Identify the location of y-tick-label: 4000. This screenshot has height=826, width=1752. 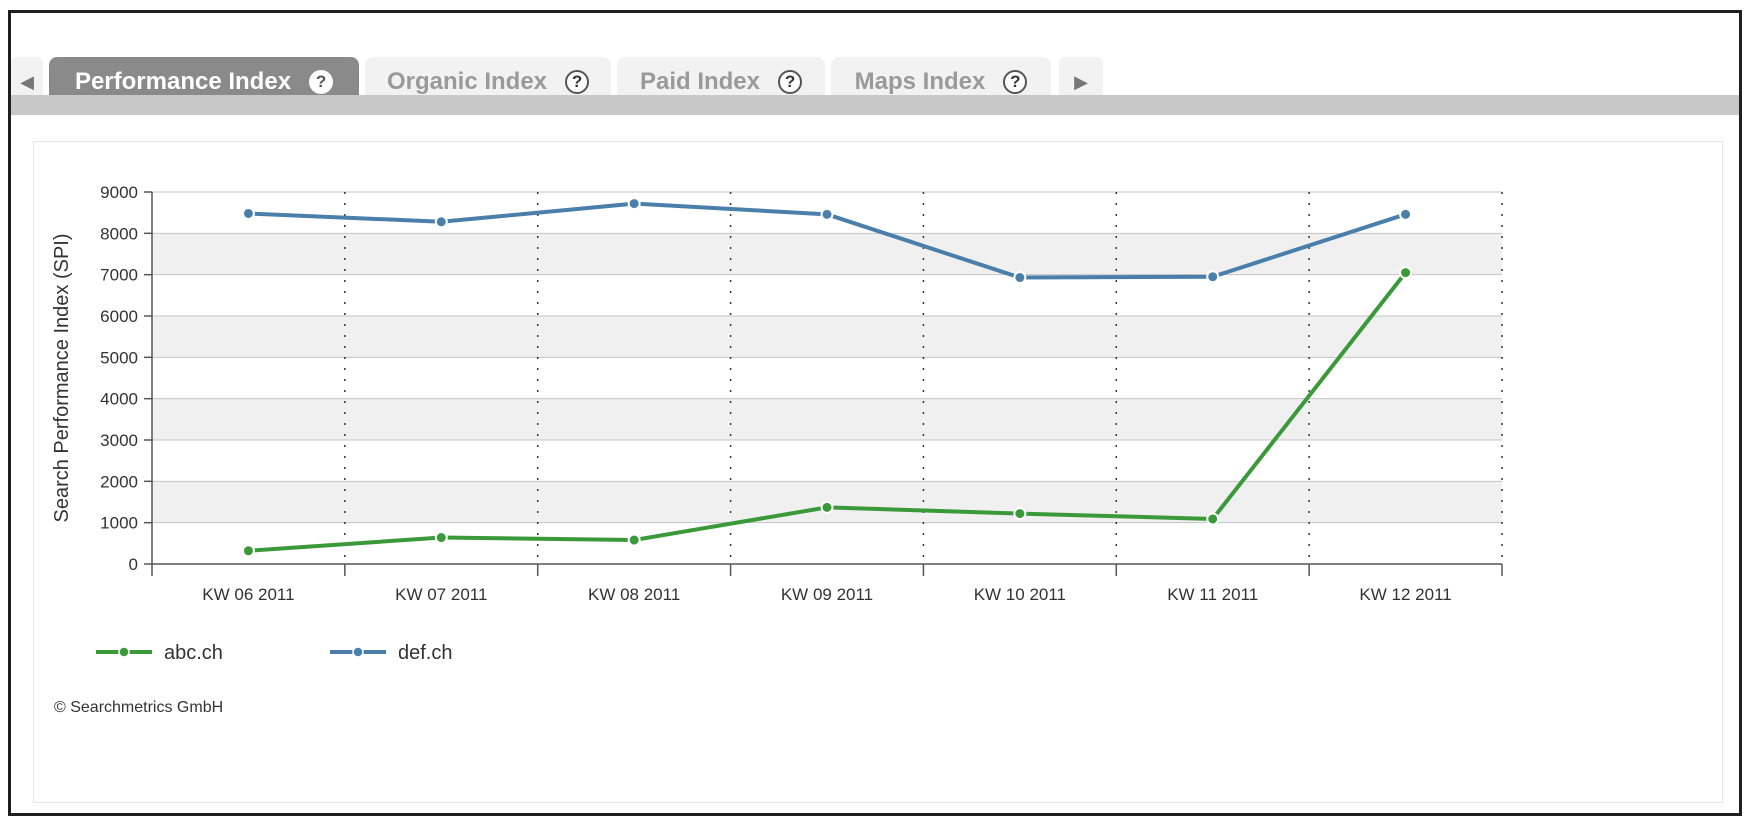
(119, 399).